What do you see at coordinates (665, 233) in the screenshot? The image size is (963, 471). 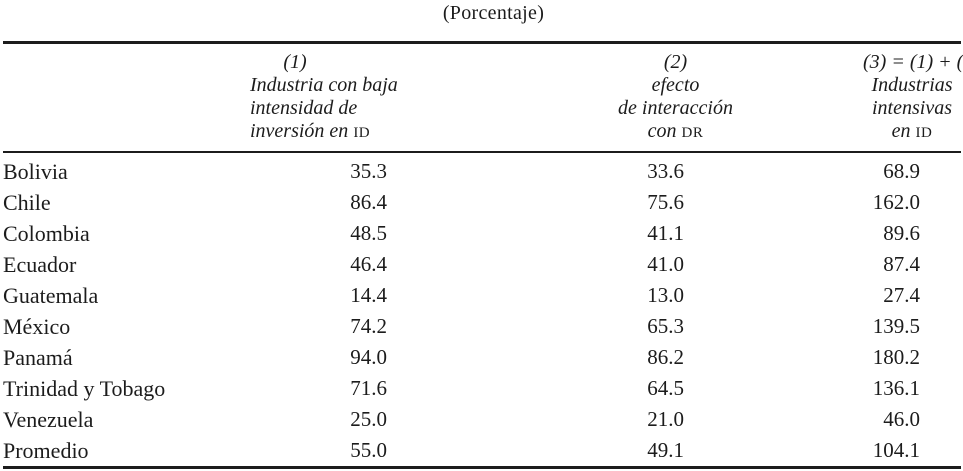 I see `value-cell-col2: 41.1` at bounding box center [665, 233].